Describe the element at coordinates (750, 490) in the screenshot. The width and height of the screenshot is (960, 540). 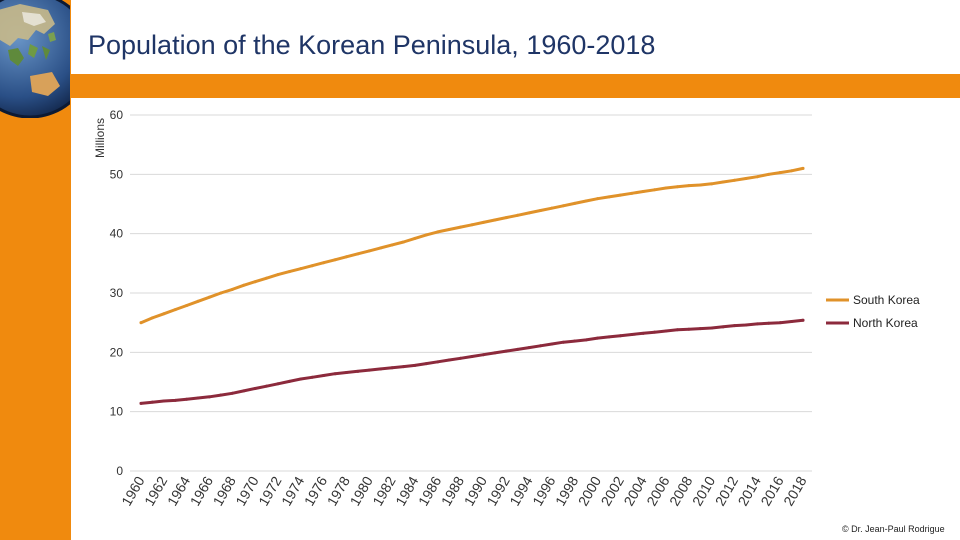
I see `x-tick-label: 2014` at that location.